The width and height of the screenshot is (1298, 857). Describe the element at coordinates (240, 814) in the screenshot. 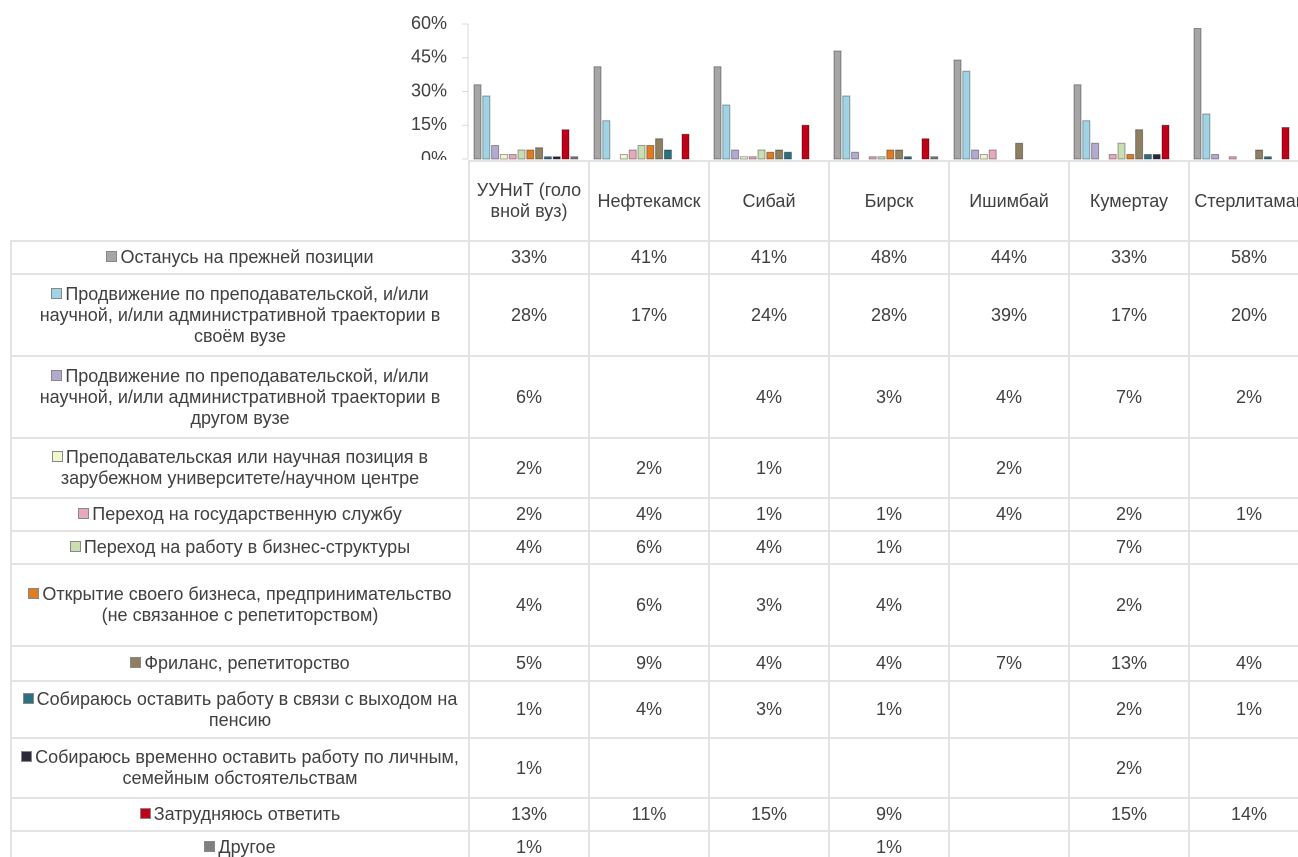

I see `series-label-cell: Затрудняюсь ответить` at that location.